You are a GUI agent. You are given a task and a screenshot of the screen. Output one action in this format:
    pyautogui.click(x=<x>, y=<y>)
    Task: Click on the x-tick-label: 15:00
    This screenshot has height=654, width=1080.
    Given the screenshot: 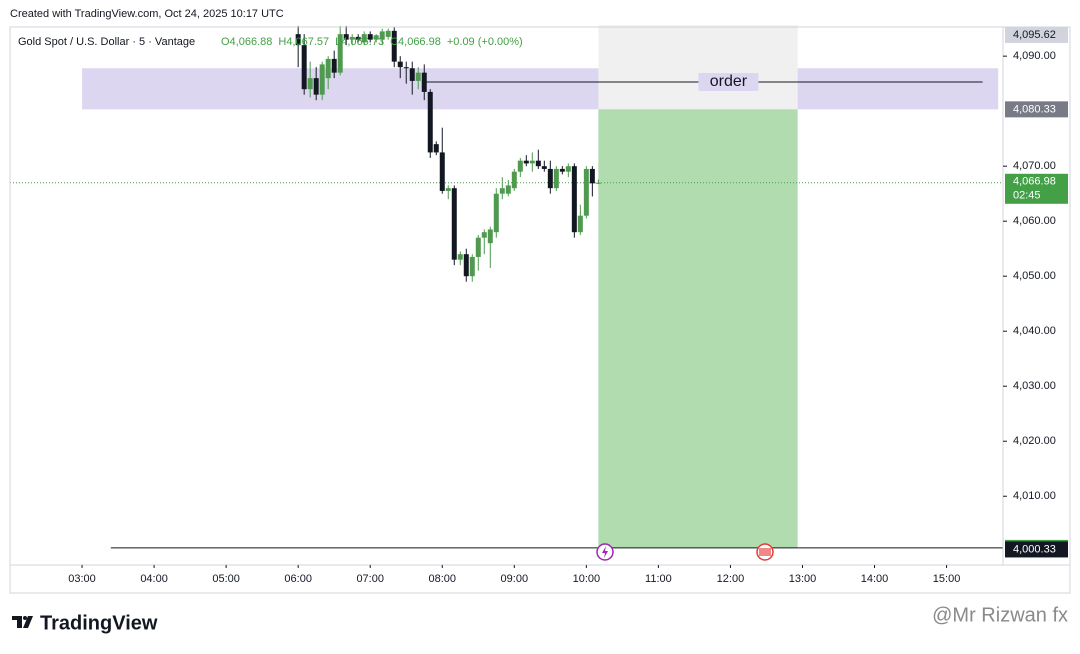 What is the action you would take?
    pyautogui.click(x=947, y=579)
    